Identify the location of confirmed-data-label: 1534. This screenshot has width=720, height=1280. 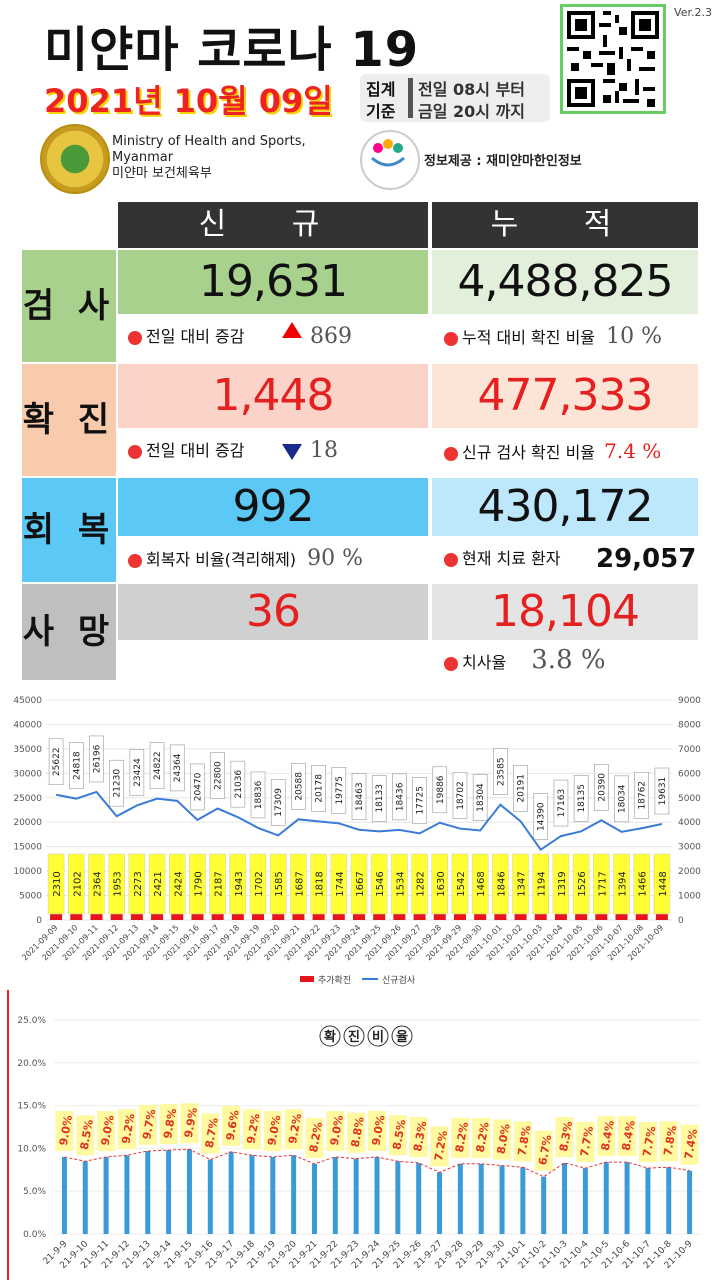
(400, 883).